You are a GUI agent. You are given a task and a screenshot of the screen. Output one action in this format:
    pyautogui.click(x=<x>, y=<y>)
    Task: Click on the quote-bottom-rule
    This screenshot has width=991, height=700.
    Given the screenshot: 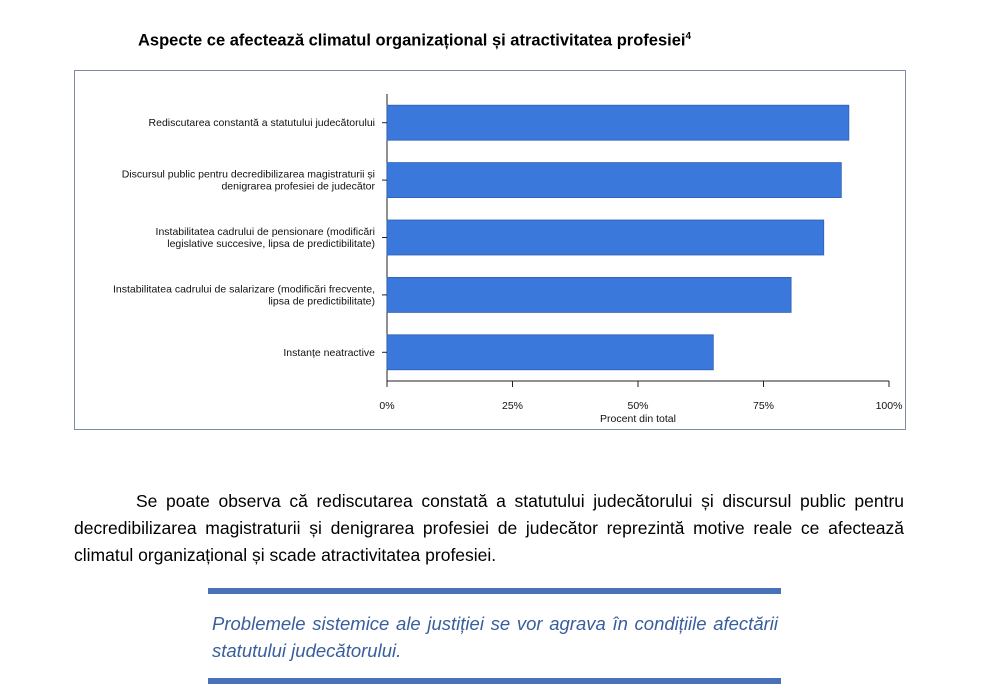 What is the action you would take?
    pyautogui.click(x=494, y=681)
    